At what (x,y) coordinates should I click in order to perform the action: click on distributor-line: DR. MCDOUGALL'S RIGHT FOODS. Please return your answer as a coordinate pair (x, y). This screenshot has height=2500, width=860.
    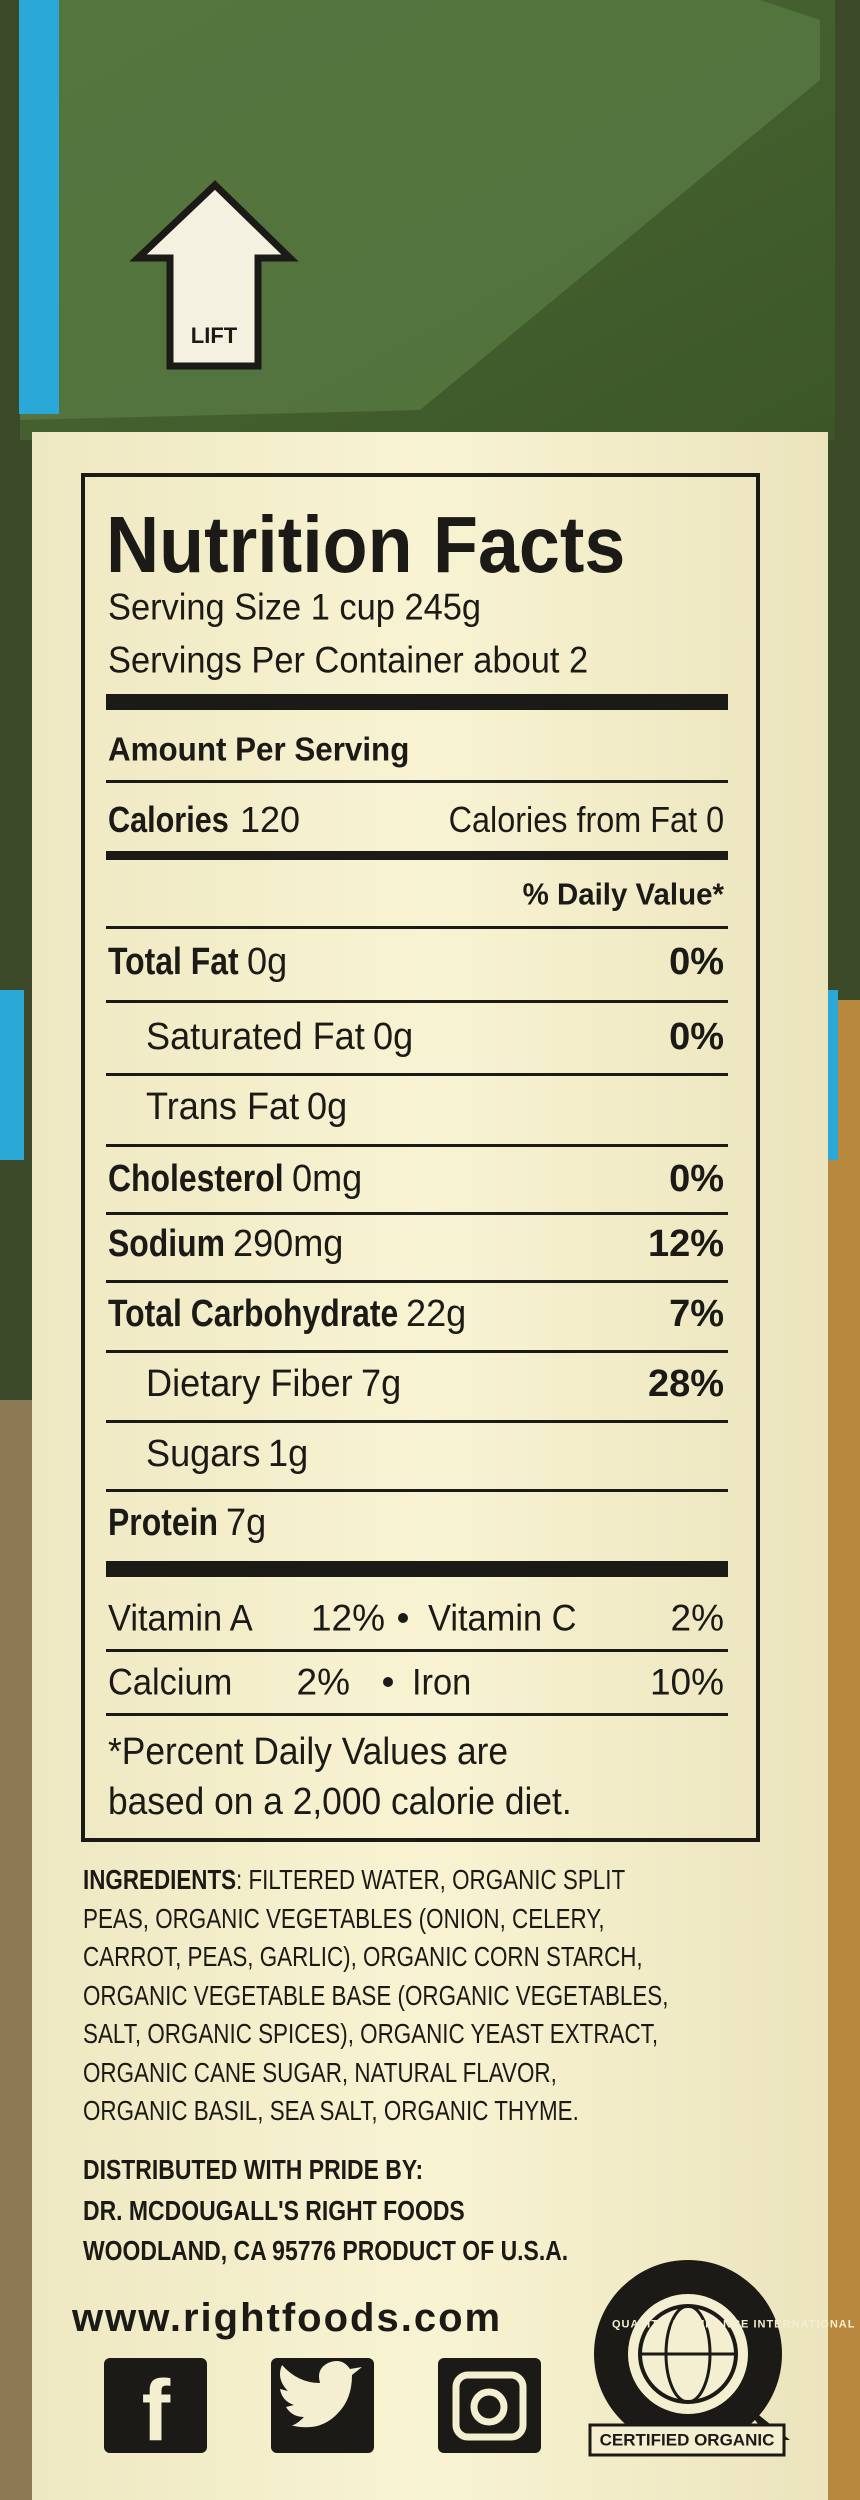
    Looking at the image, I should click on (274, 2210).